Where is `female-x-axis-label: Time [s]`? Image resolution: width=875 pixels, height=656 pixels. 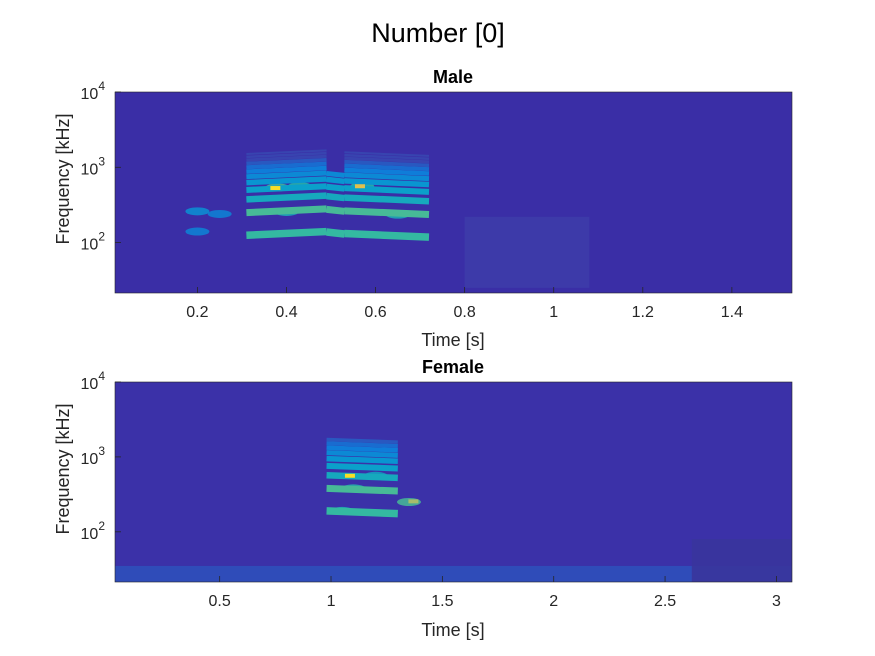
female-x-axis-label: Time [s] is located at coordinates (452, 630).